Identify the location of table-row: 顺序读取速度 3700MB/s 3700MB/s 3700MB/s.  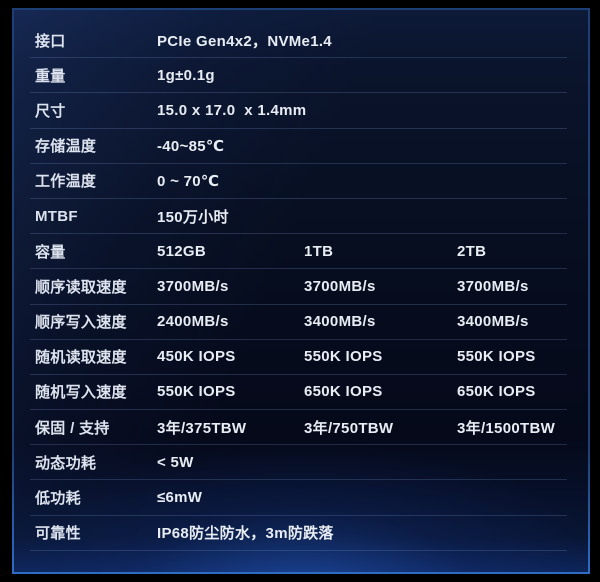
(298, 287).